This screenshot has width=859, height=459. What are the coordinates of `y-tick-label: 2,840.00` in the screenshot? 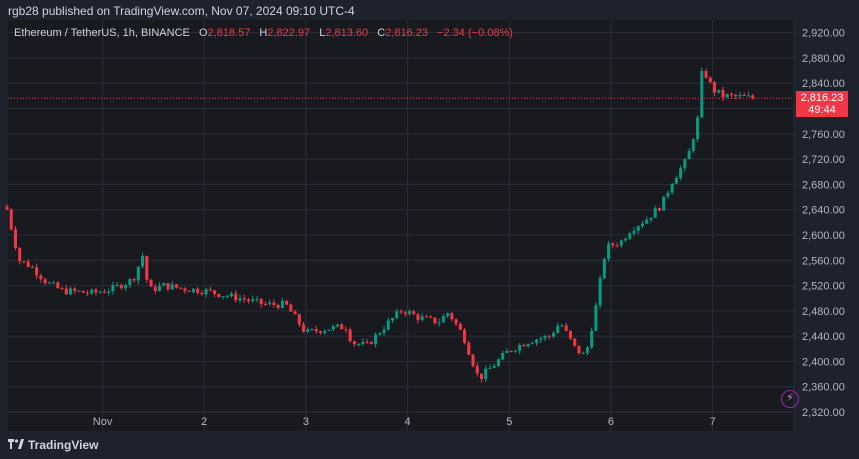 It's located at (823, 84).